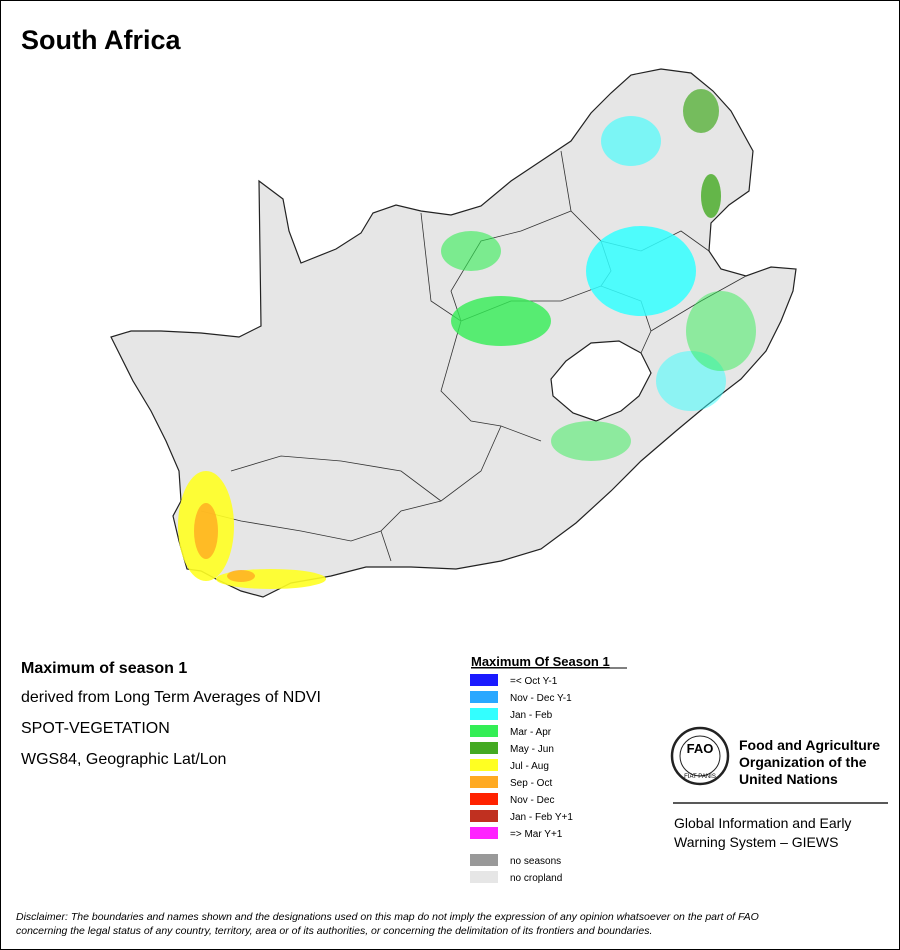 The height and width of the screenshot is (950, 900). What do you see at coordinates (601, 381) in the screenshot?
I see `lesotho` at bounding box center [601, 381].